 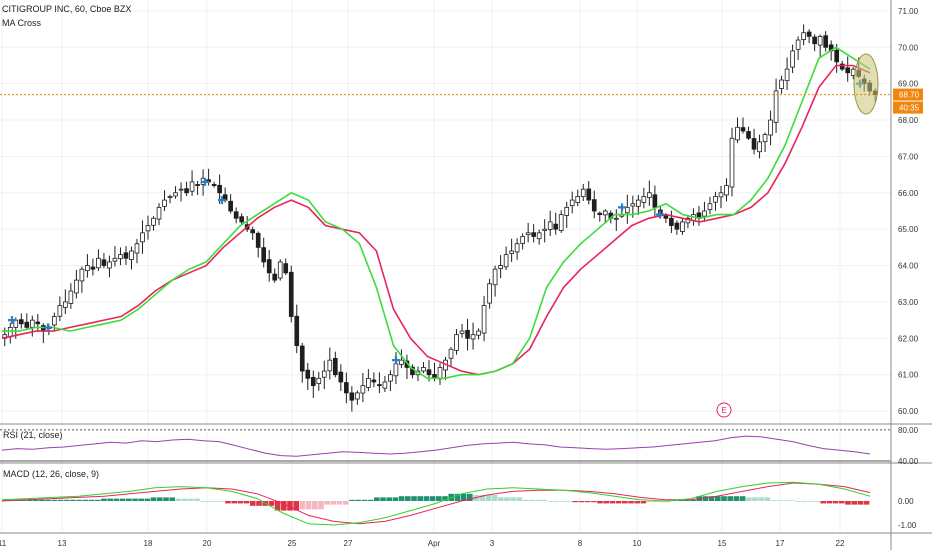 I want to click on time-tick-label: 17, so click(x=780, y=543).